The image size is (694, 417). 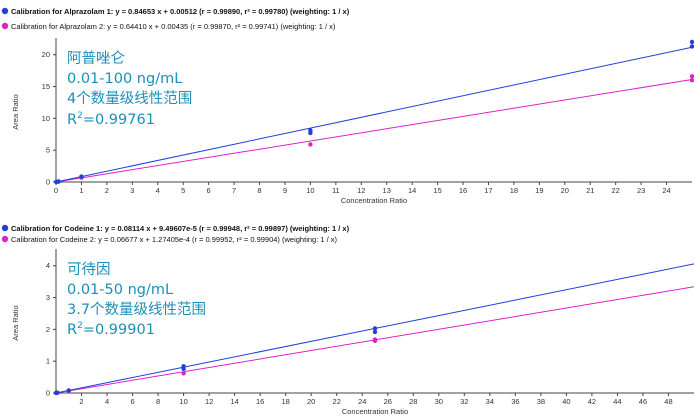 What do you see at coordinates (129, 98) in the screenshot?
I see `annotation-linearity: 4个数量级线性范围` at bounding box center [129, 98].